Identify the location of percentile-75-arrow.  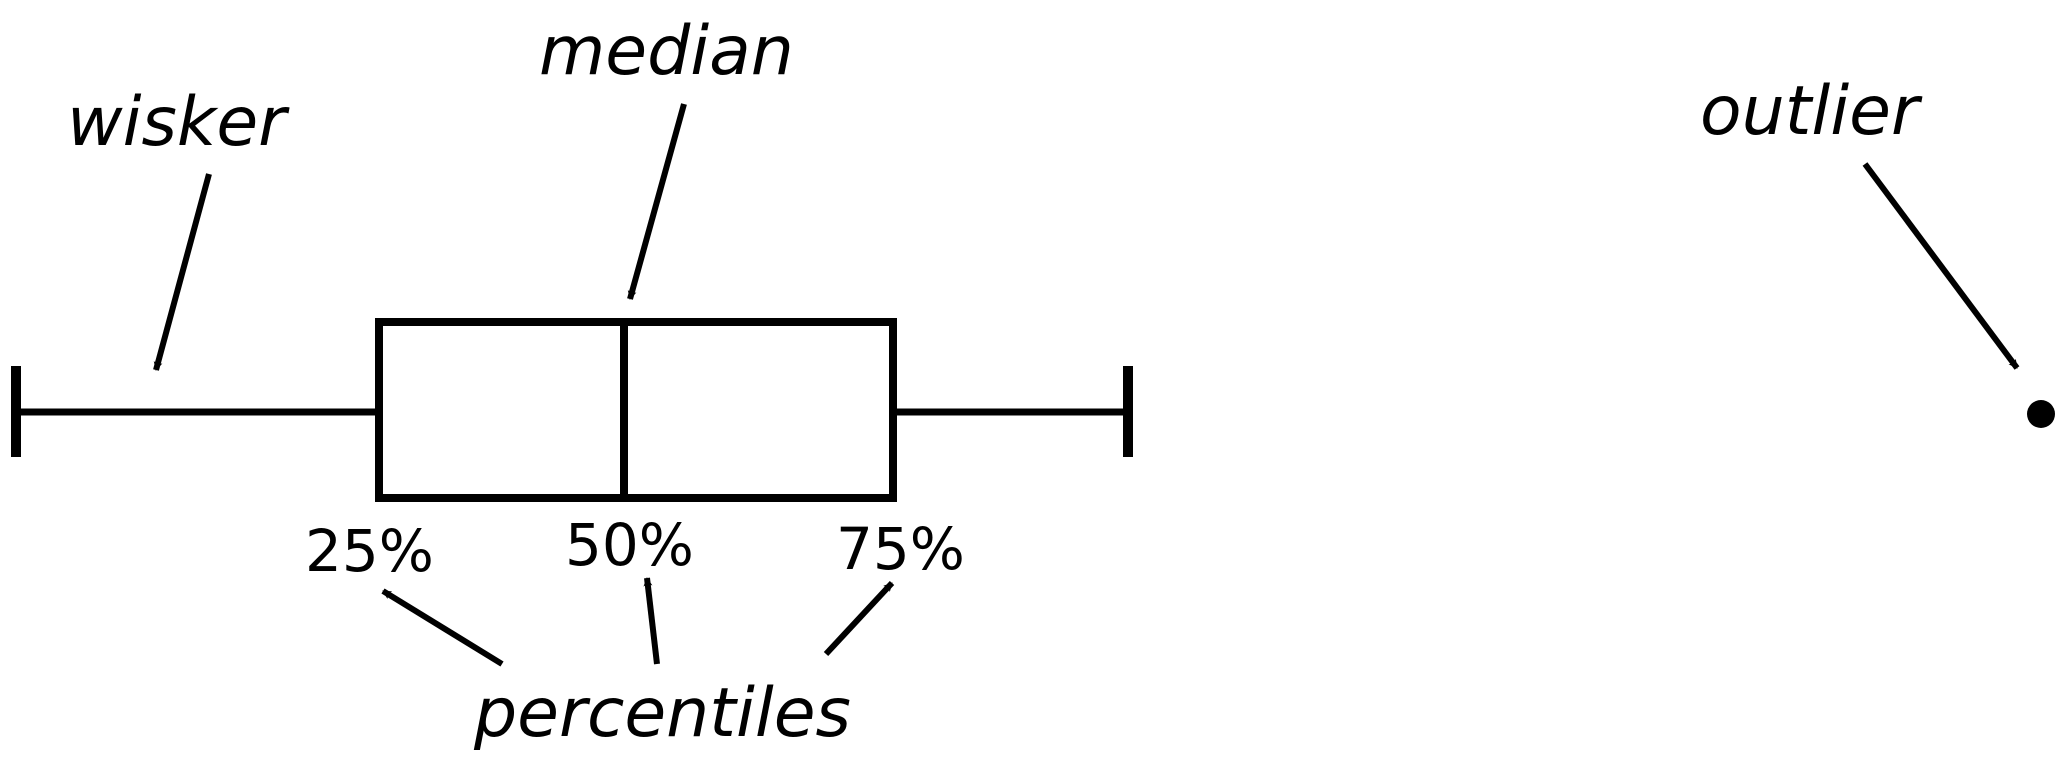
(859, 618).